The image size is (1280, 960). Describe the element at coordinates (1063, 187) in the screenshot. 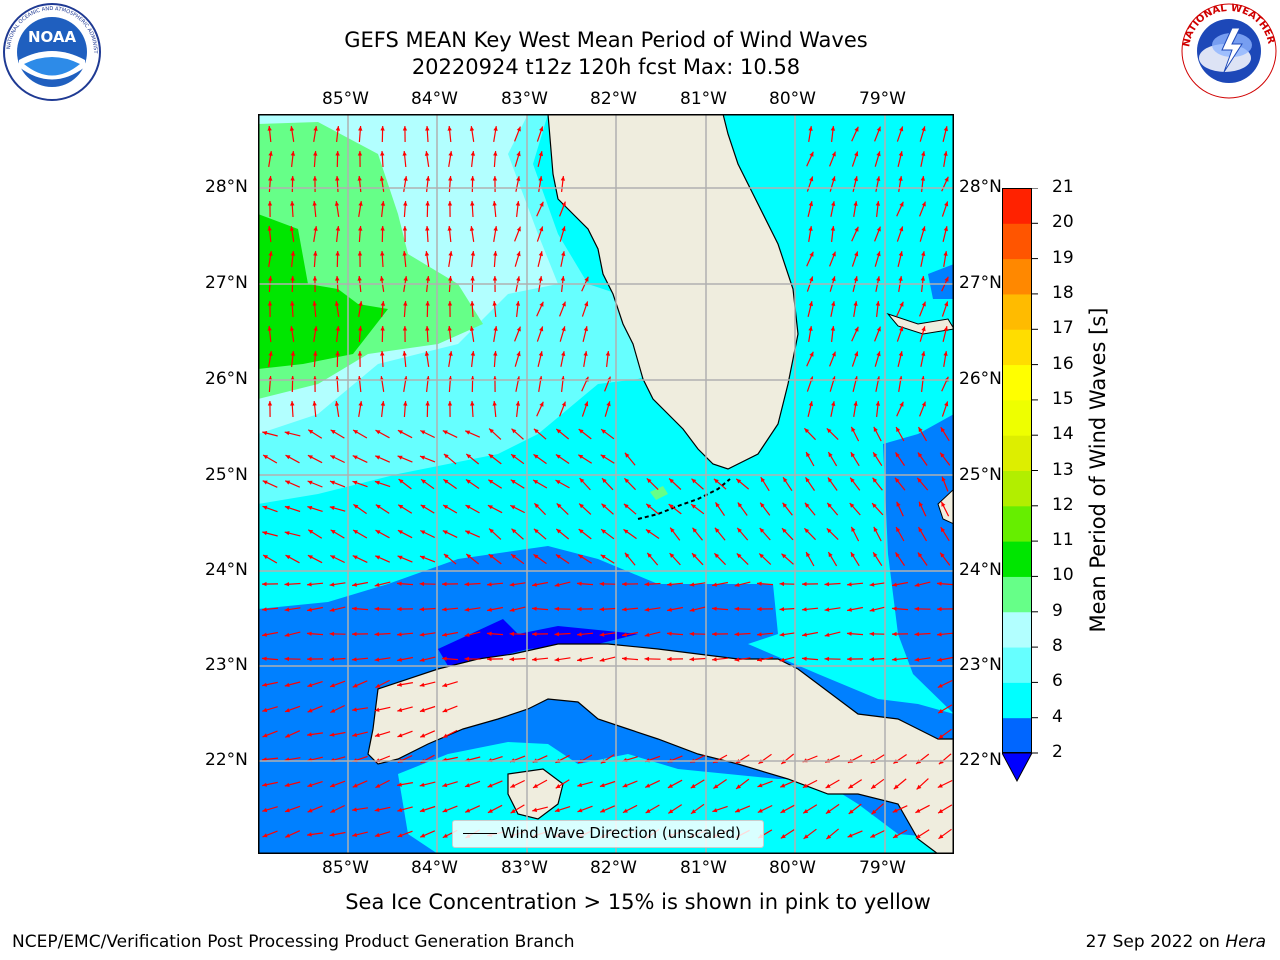

I see `colorbar-tick-label: 21` at that location.